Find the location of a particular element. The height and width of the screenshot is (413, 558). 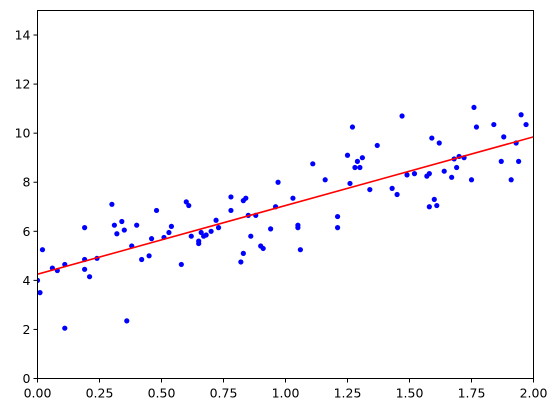

y-tick-label: 14 is located at coordinates (23, 35).